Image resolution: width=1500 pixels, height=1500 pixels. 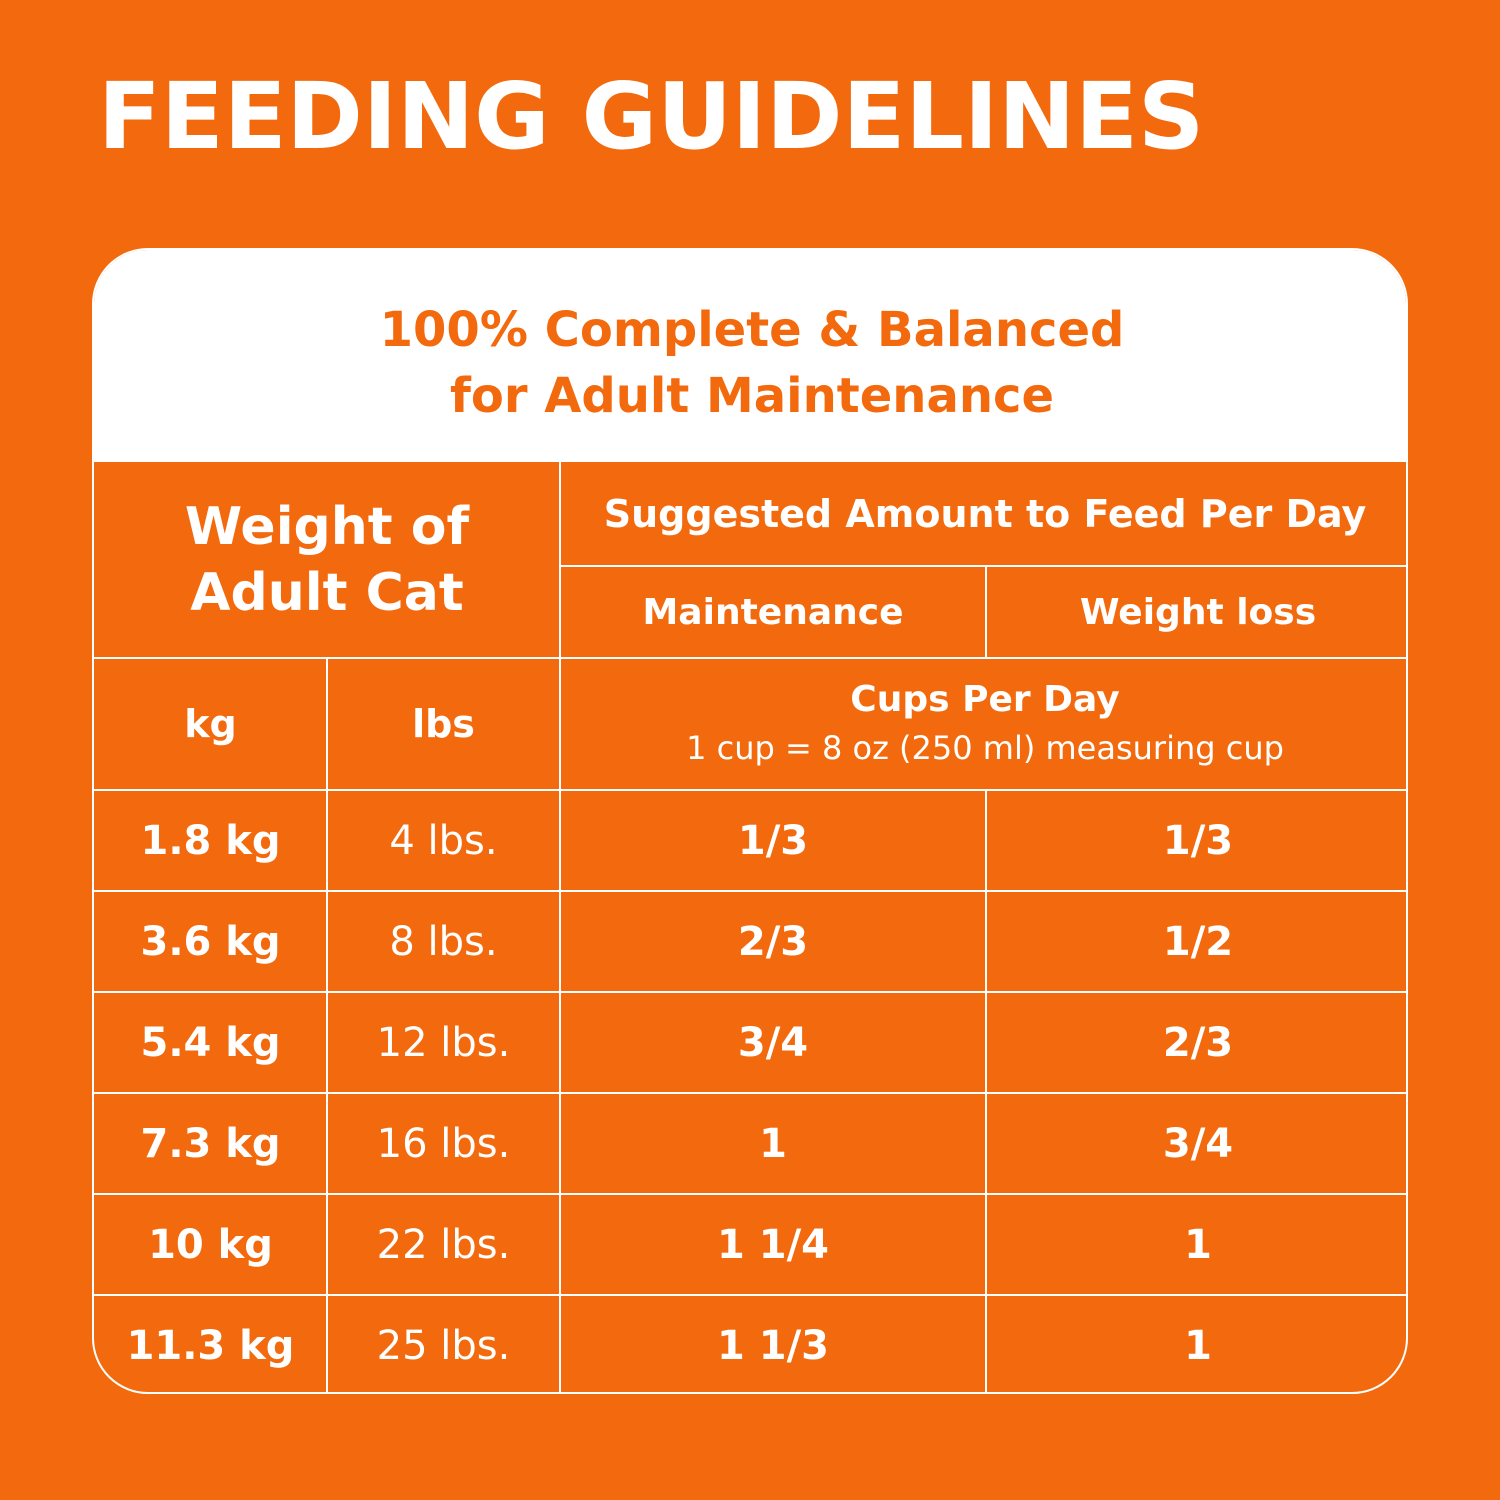 What do you see at coordinates (443, 724) in the screenshot?
I see `lbs-header: lbs` at bounding box center [443, 724].